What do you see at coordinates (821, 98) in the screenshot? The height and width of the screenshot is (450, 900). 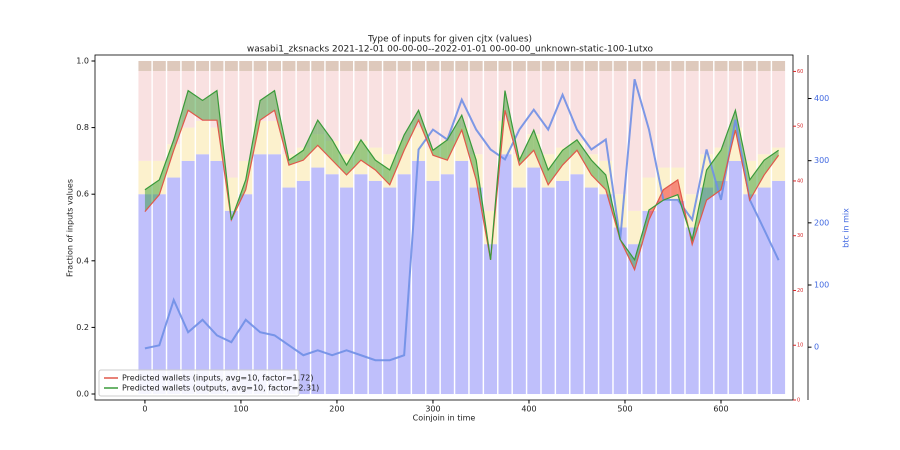 I see `y3-tick-label: 400` at bounding box center [821, 98].